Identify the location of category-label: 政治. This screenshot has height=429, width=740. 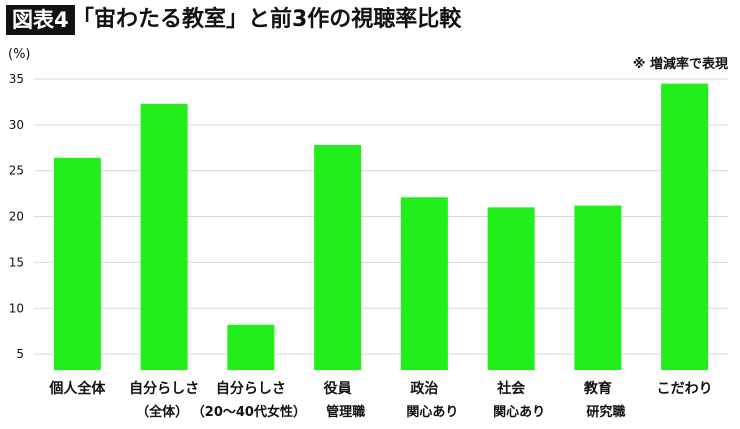
(424, 388).